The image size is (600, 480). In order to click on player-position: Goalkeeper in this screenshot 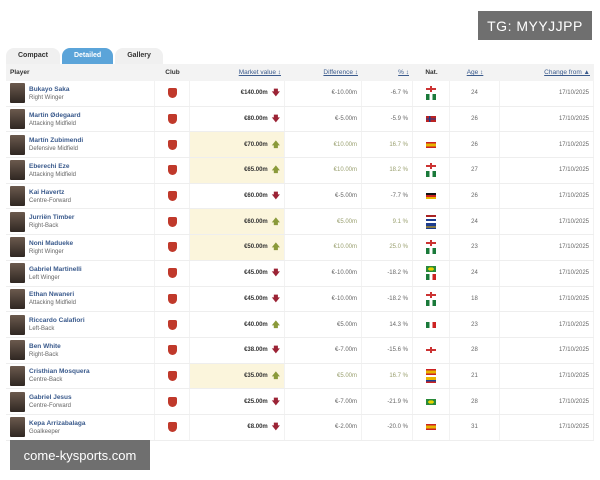, I will do `click(45, 431)`.